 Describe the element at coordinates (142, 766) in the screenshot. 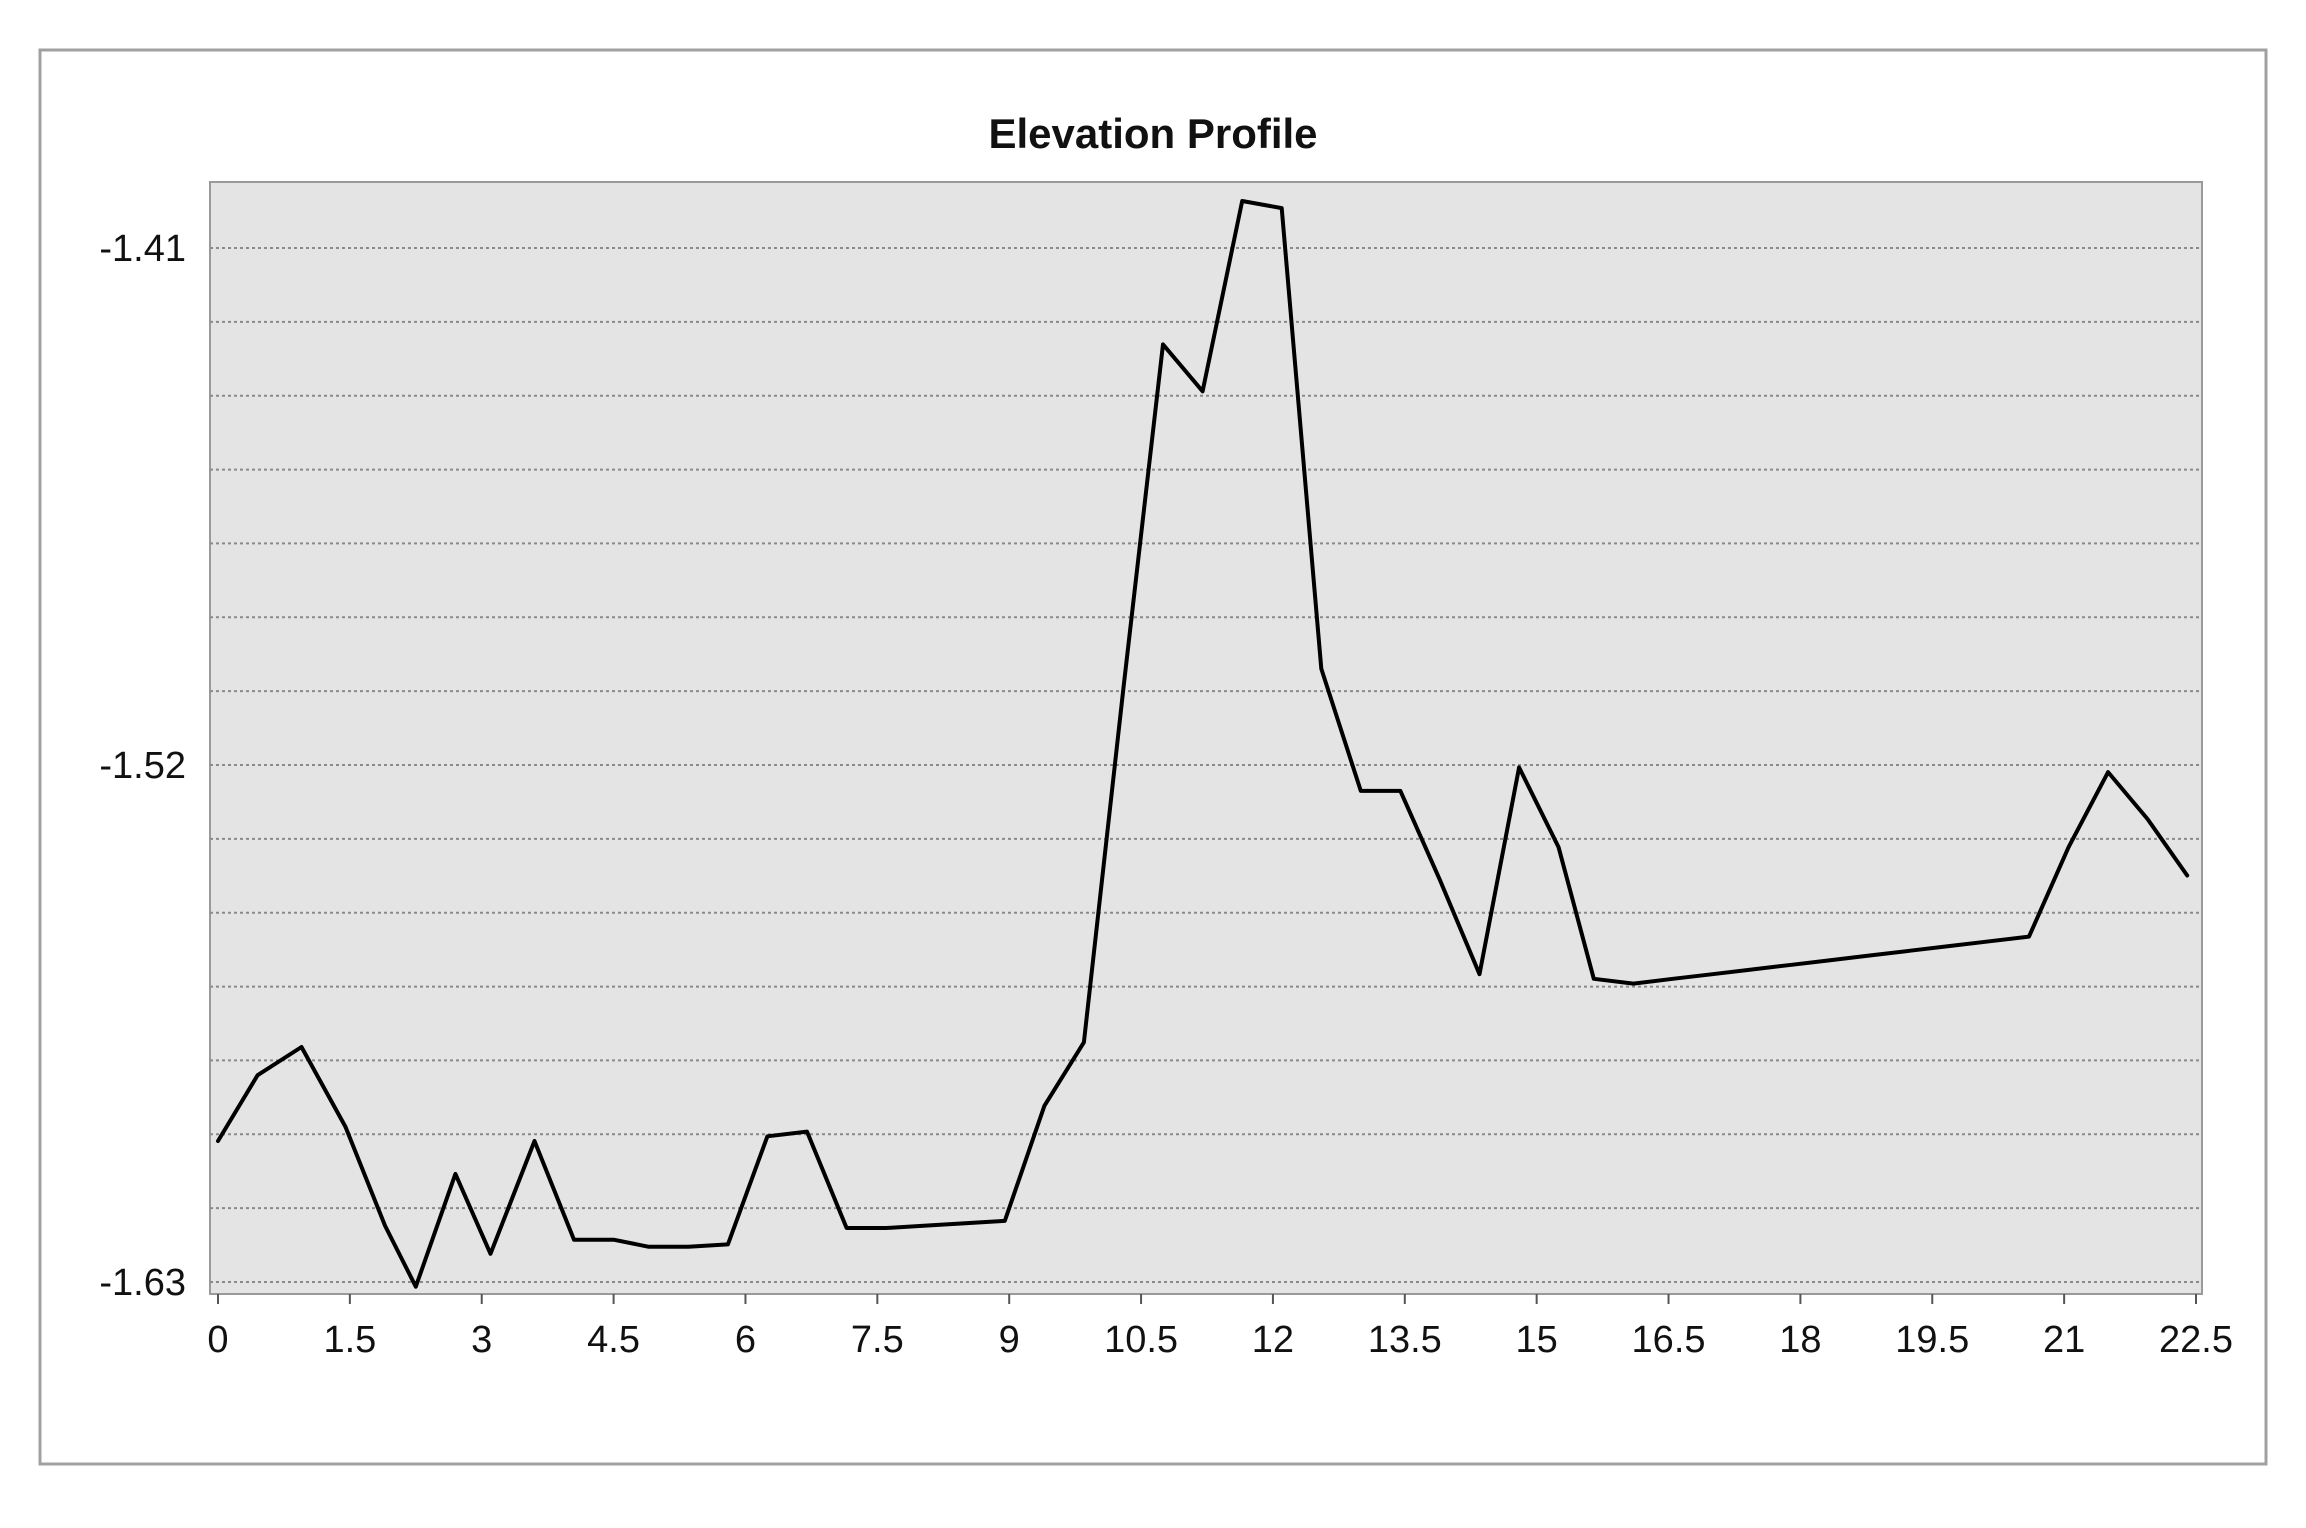

I see `y-tick-label: -1.52` at that location.